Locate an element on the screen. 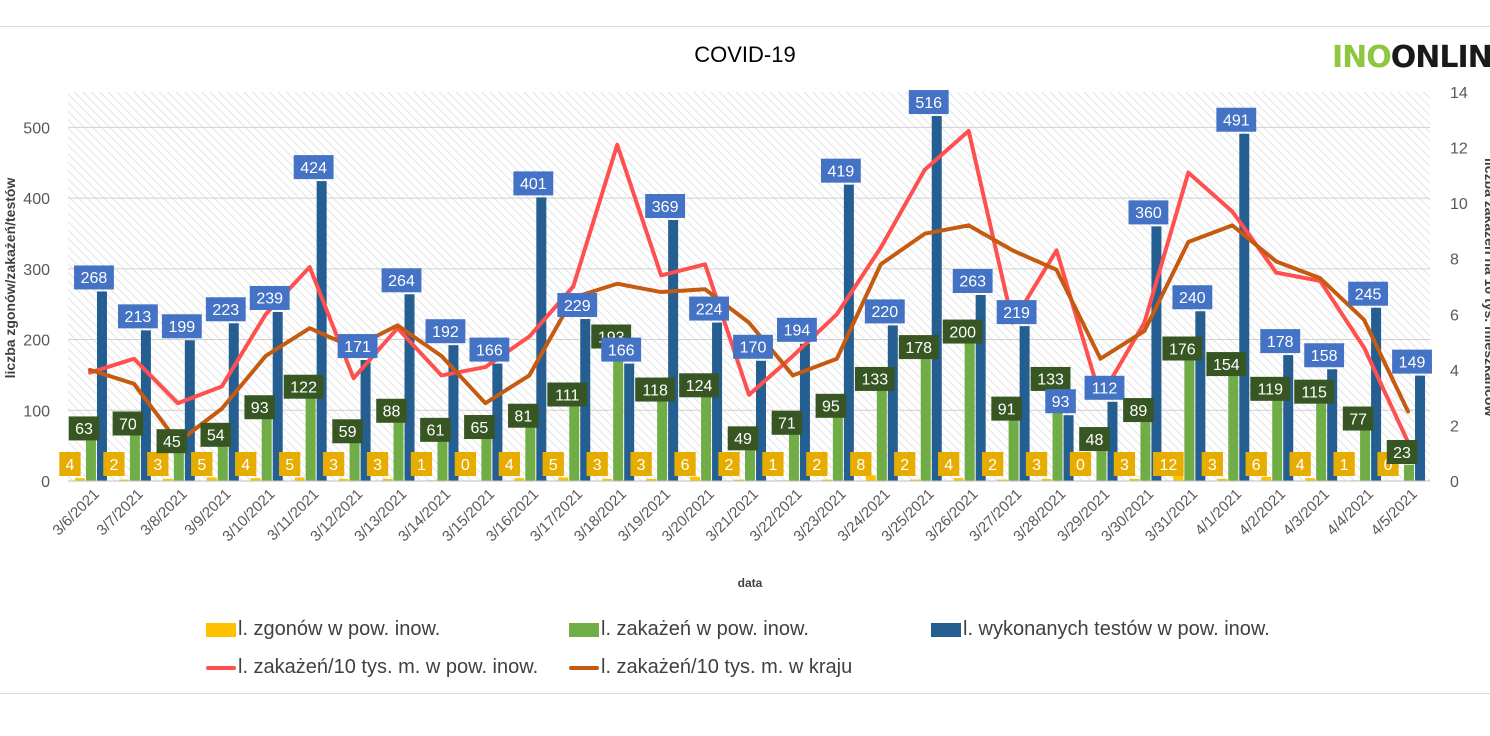 Image resolution: width=1490 pixels, height=736 pixels. data-label-infections: 119 is located at coordinates (1270, 390).